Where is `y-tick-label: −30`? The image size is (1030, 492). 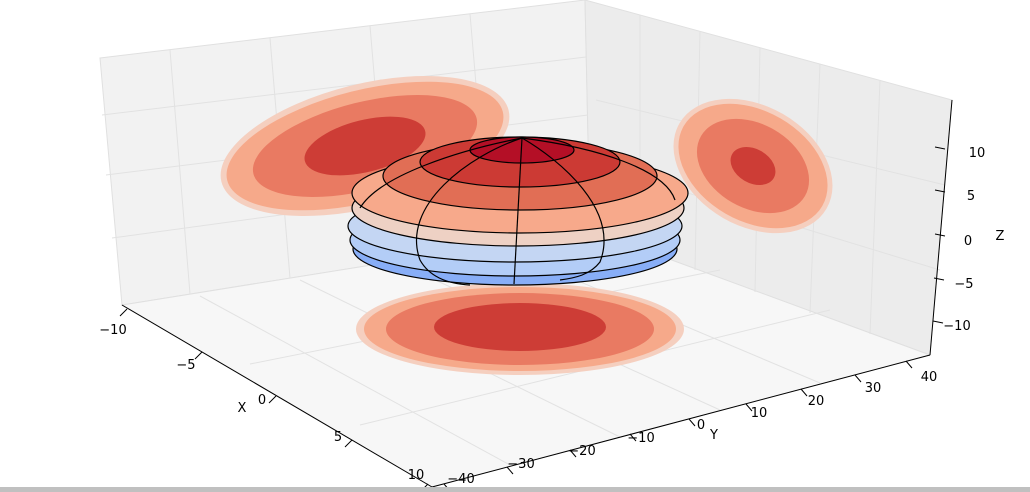
y-tick-label: −30 is located at coordinates (520, 464).